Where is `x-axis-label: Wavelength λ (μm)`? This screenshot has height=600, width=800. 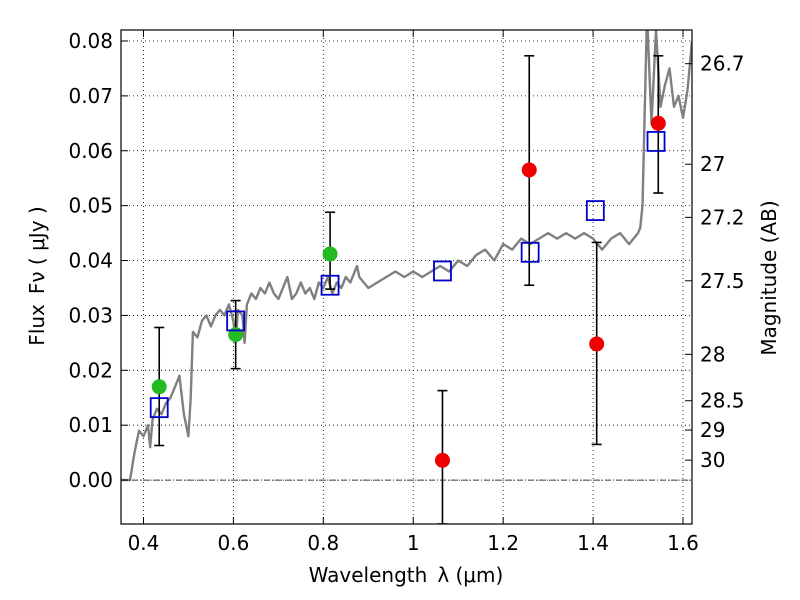
x-axis-label: Wavelength λ (μm) is located at coordinates (406, 575).